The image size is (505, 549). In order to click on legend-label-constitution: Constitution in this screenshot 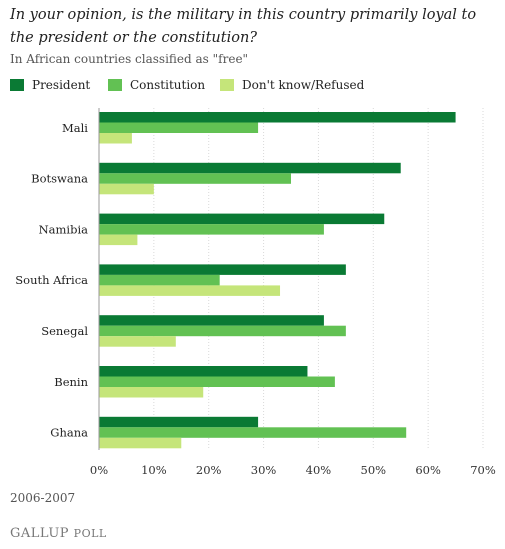, I will do `click(168, 85)`.